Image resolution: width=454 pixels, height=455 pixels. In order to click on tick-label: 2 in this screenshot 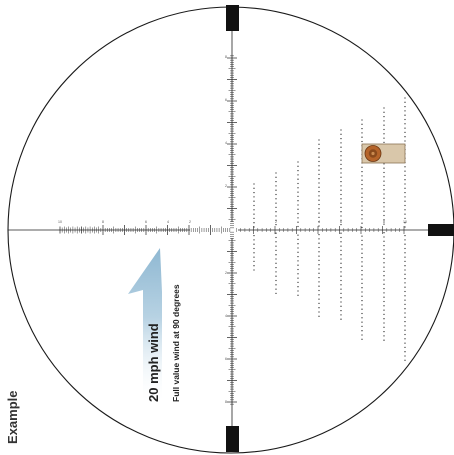, I will do `click(226, 186)`.